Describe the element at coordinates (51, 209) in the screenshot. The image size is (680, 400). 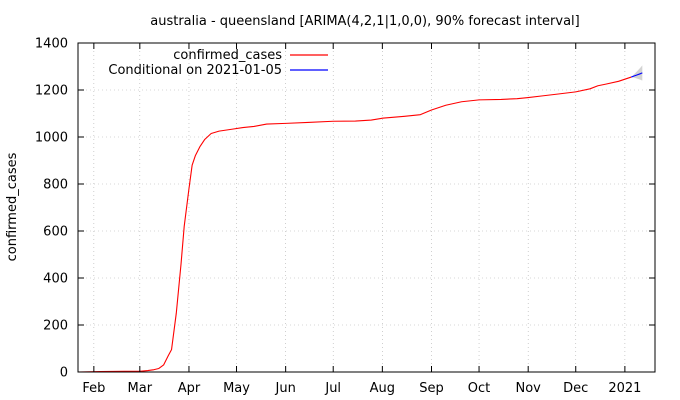
I see `y-tick-labels: 0 200 400 600 800 1000 1200 1400` at that location.